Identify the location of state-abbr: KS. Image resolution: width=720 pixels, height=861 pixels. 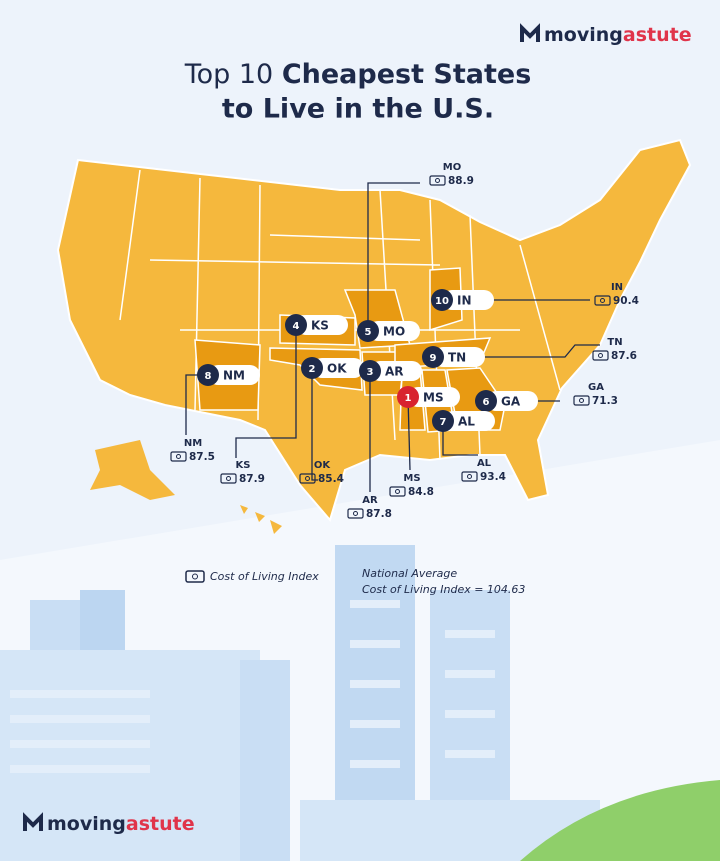
(320, 326).